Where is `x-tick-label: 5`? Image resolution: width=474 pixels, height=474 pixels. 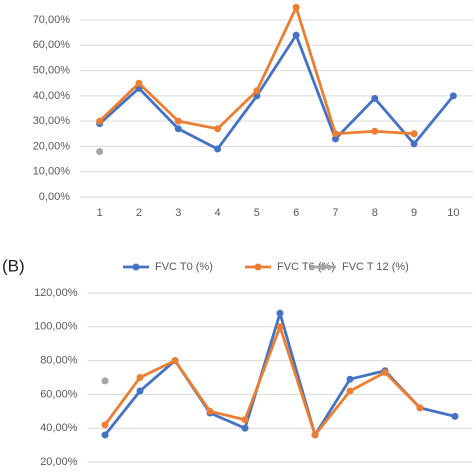
x-tick-label: 5 is located at coordinates (257, 213).